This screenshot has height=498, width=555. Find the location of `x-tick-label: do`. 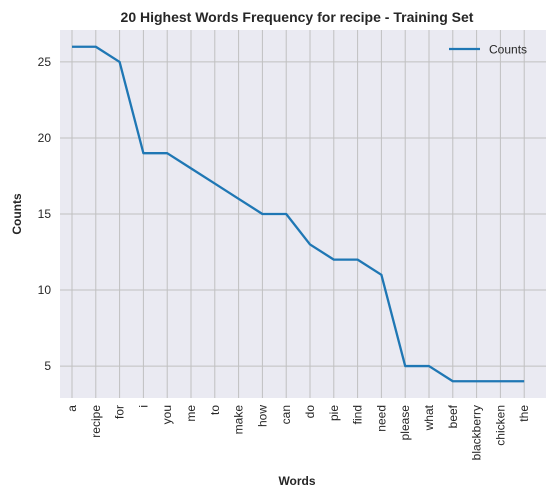

x-tick-label: do is located at coordinates (310, 412).